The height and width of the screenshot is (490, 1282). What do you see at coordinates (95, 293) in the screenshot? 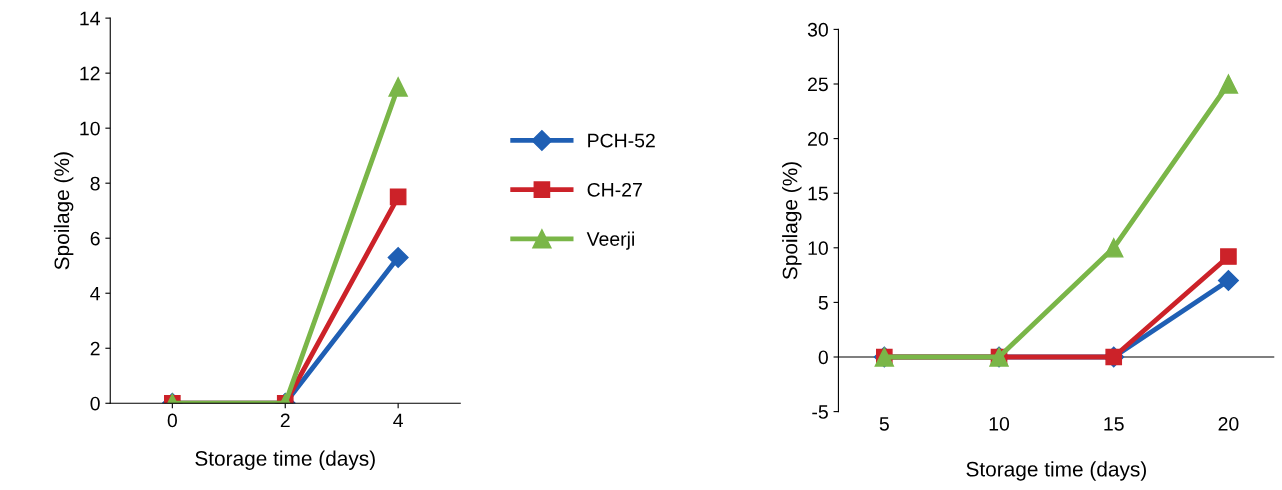
I see `y-tick-label: 4` at bounding box center [95, 293].